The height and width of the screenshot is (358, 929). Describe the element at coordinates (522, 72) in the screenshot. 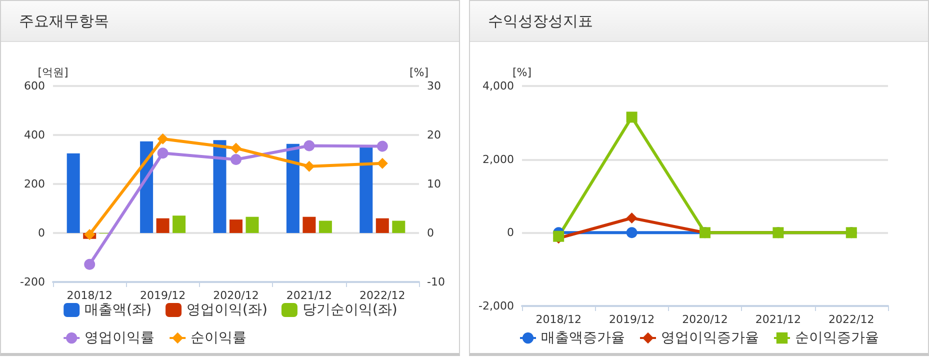

I see `y-axis-title: [%]` at that location.